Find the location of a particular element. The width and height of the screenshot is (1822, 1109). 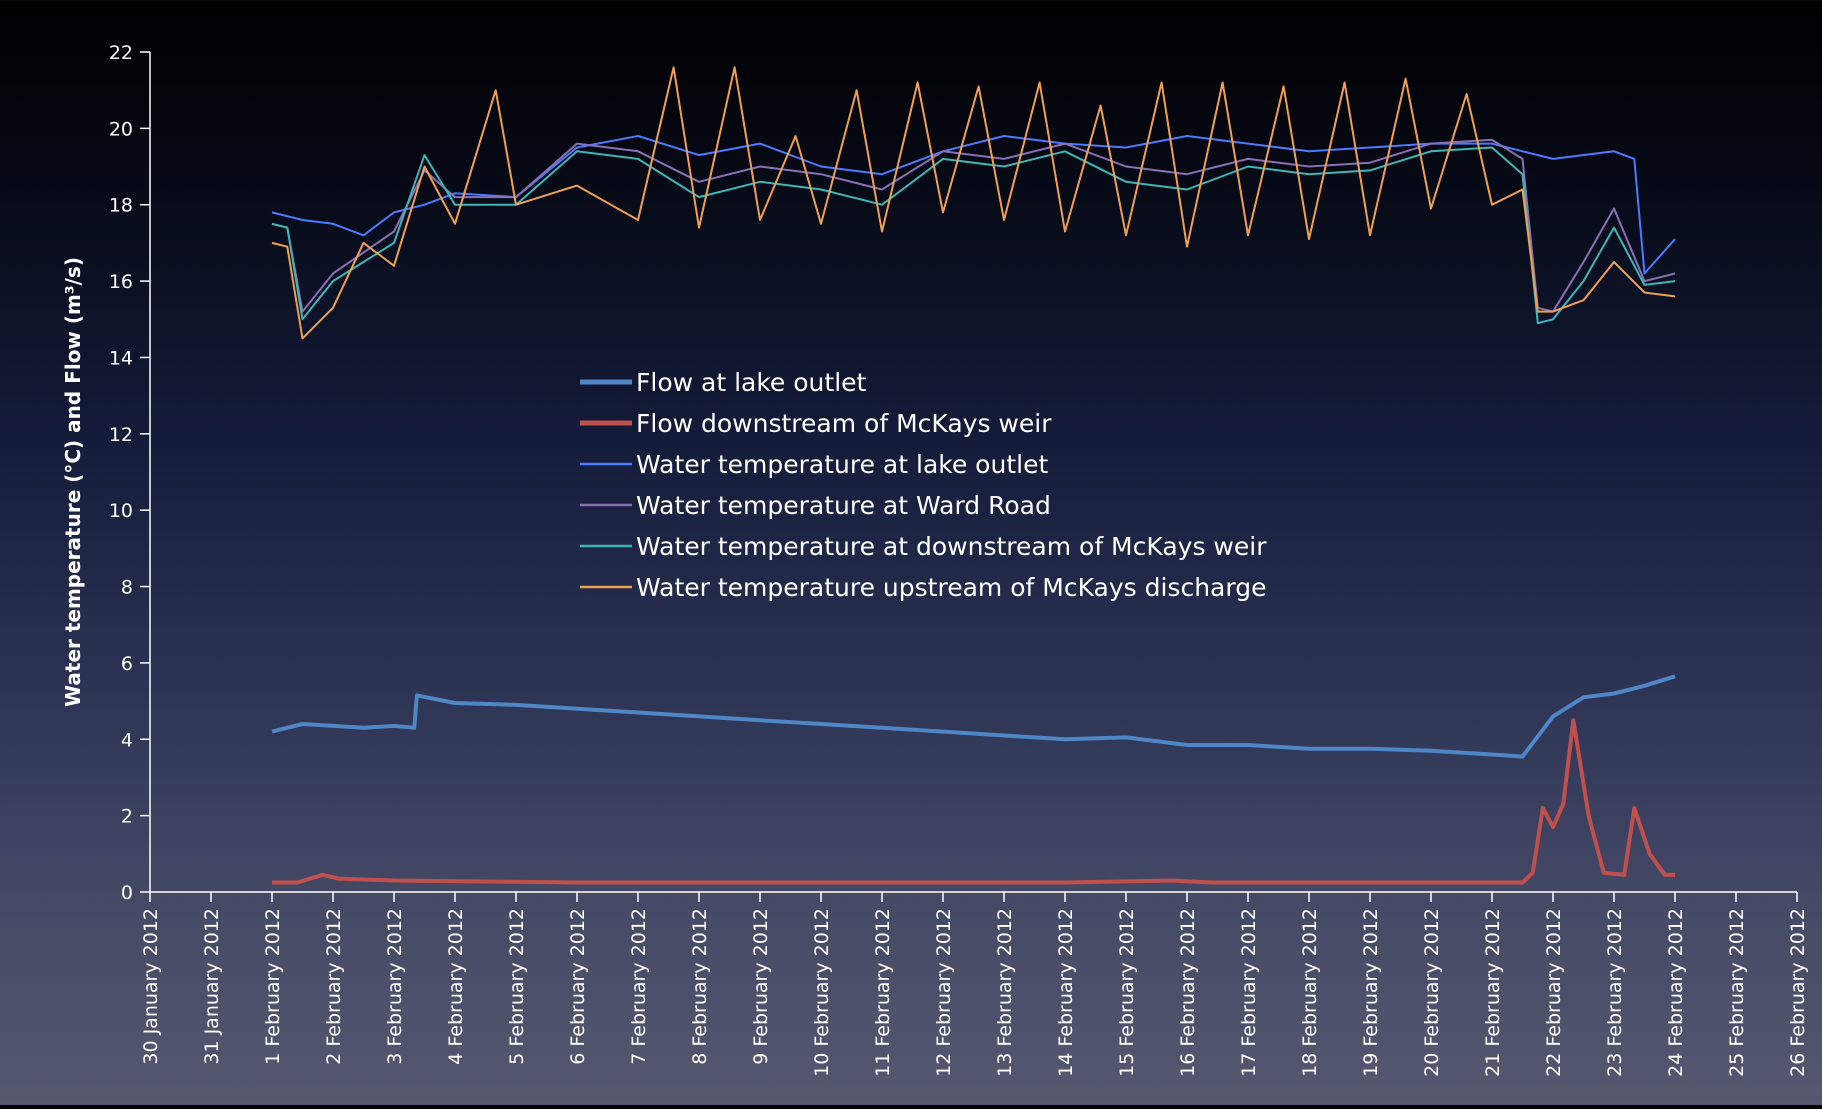

legend-label: Flow at lake outlet is located at coordinates (751, 382).